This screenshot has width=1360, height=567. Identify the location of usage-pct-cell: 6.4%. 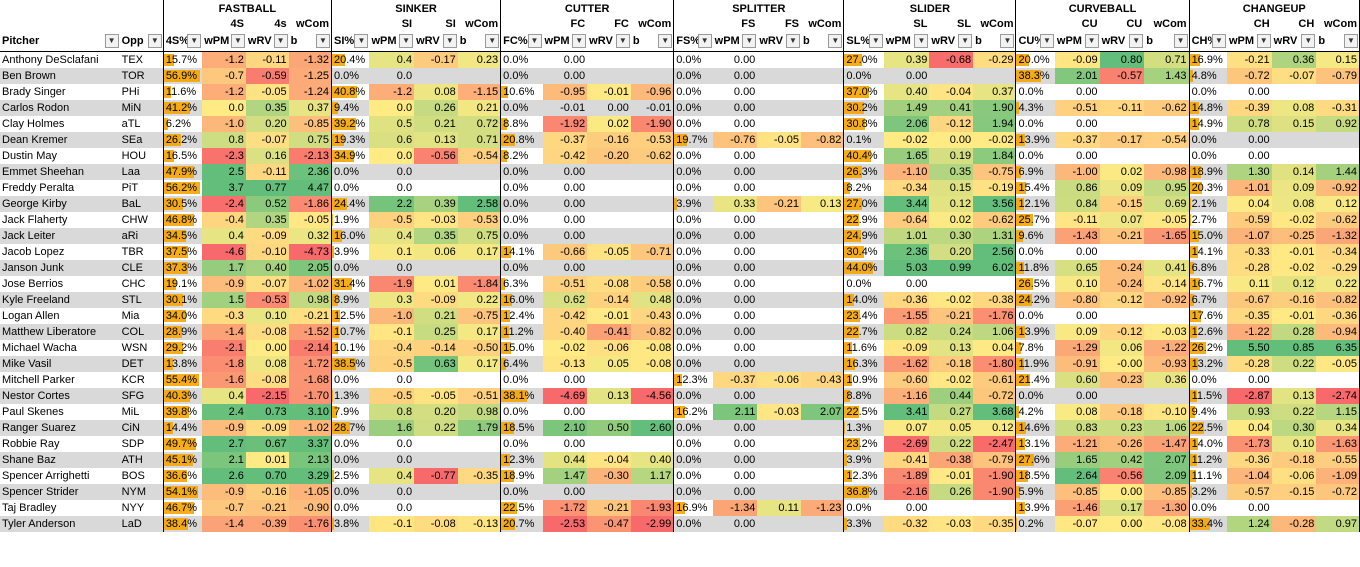
(521, 364).